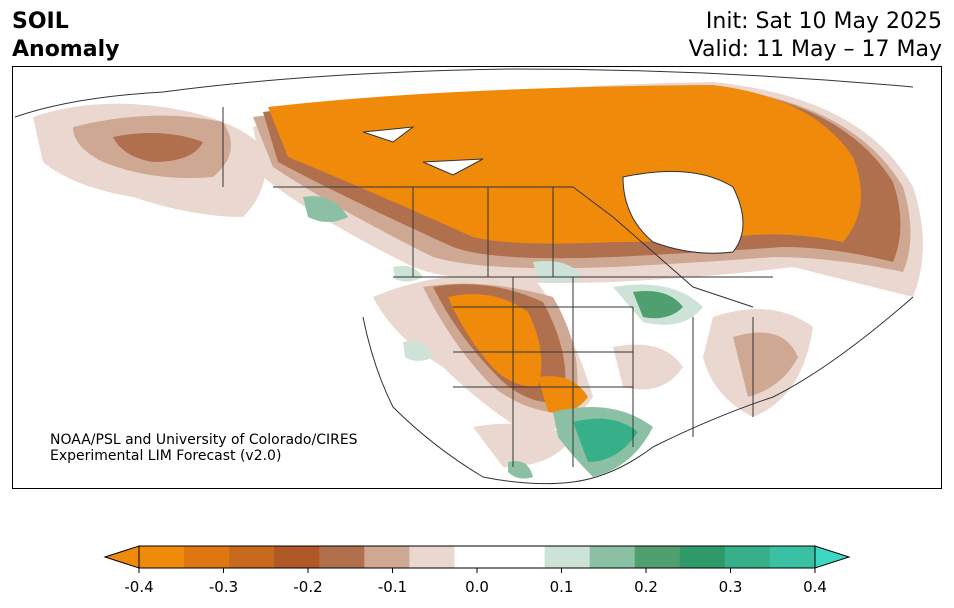 The width and height of the screenshot is (954, 608). I want to click on title-line-2: Anomaly, so click(66, 49).